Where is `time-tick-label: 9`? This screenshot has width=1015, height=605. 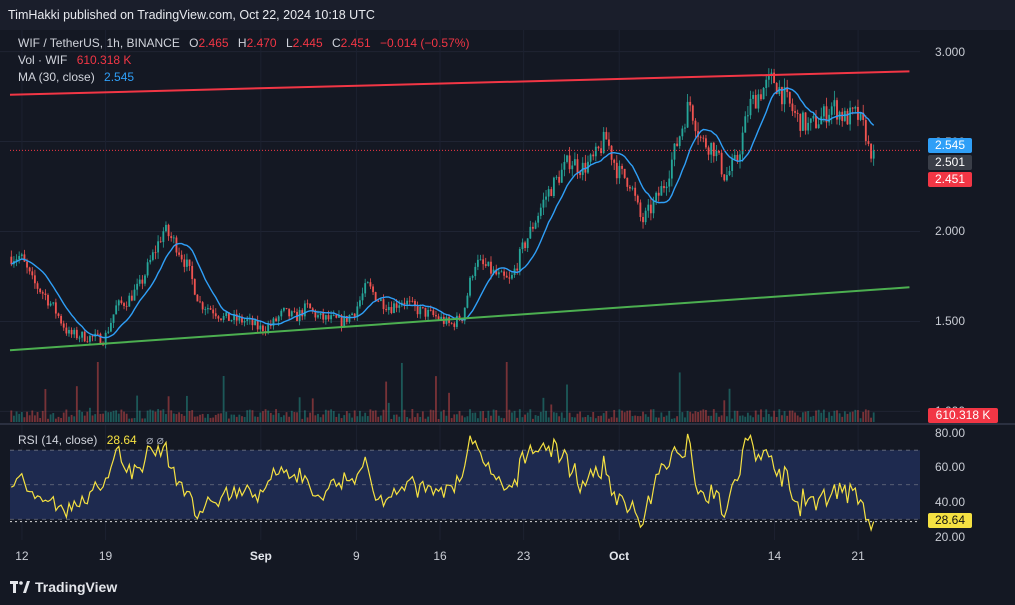
time-tick-label: 9 is located at coordinates (356, 556).